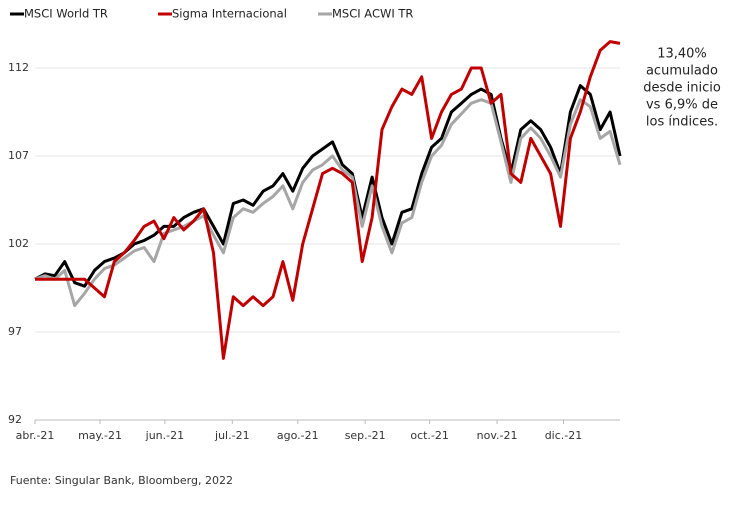 This screenshot has height=527, width=734. Describe the element at coordinates (164, 435) in the screenshot. I see `x-tick-label: jun.-21` at that location.